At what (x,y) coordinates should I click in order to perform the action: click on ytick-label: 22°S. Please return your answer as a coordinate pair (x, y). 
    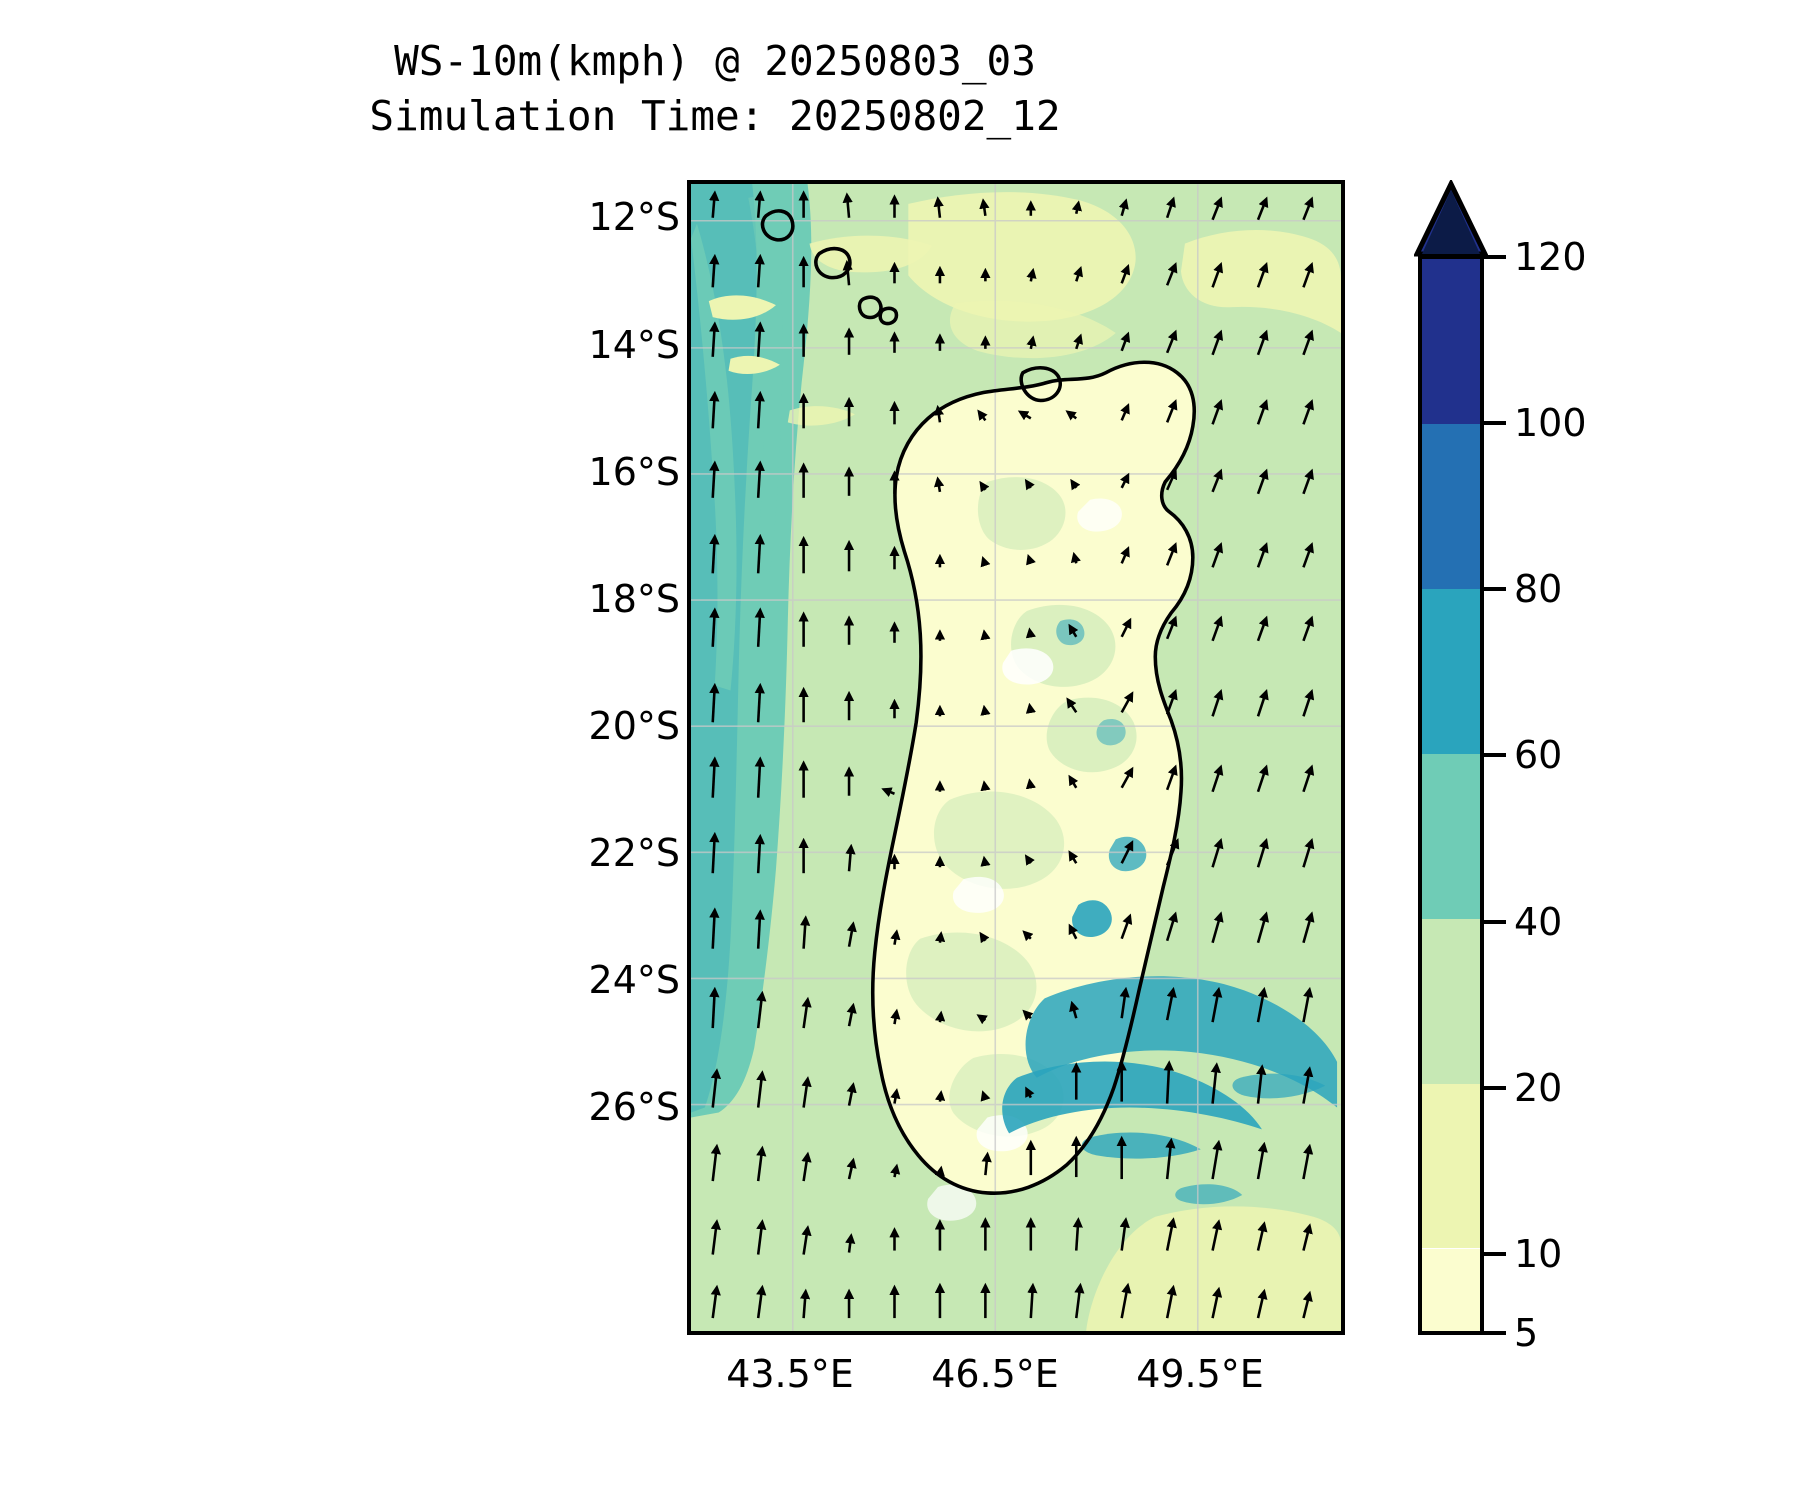
    Looking at the image, I should click on (634, 853).